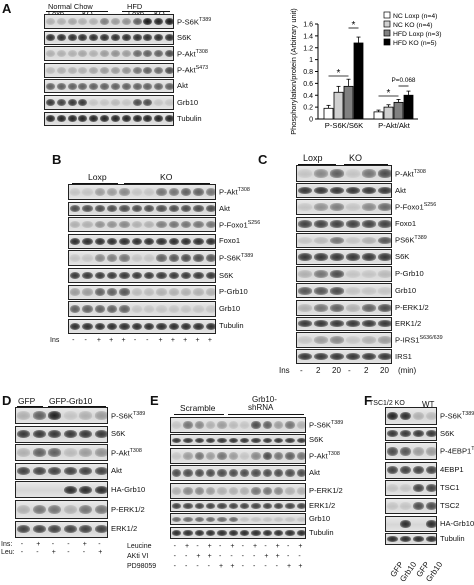 The image size is (474, 585). I want to click on bar, so click(388, 113).